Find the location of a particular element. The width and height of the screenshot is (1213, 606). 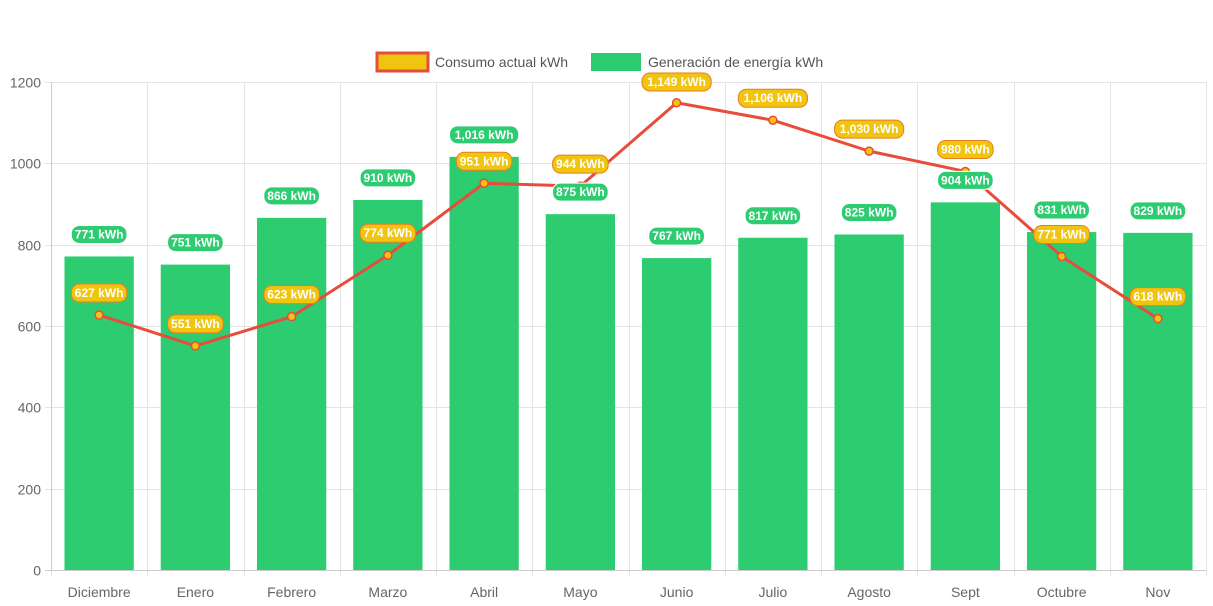

data-label-consumo: 618 kWh is located at coordinates (1158, 297).